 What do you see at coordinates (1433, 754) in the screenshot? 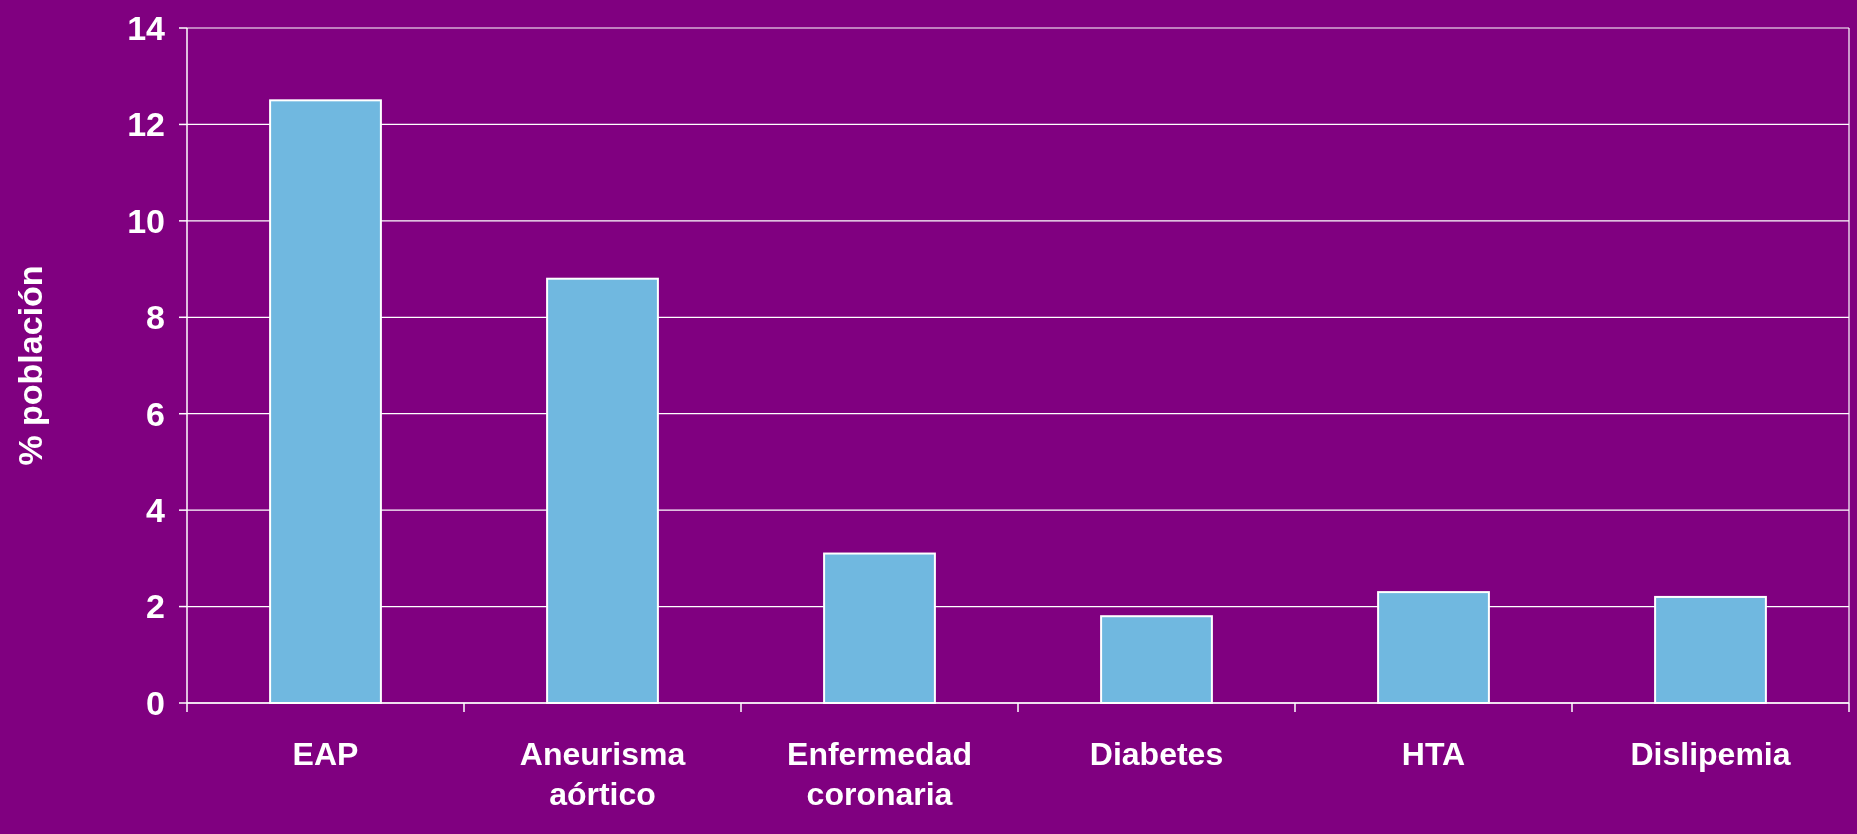
I see `x-tick-label: HTA` at bounding box center [1433, 754].